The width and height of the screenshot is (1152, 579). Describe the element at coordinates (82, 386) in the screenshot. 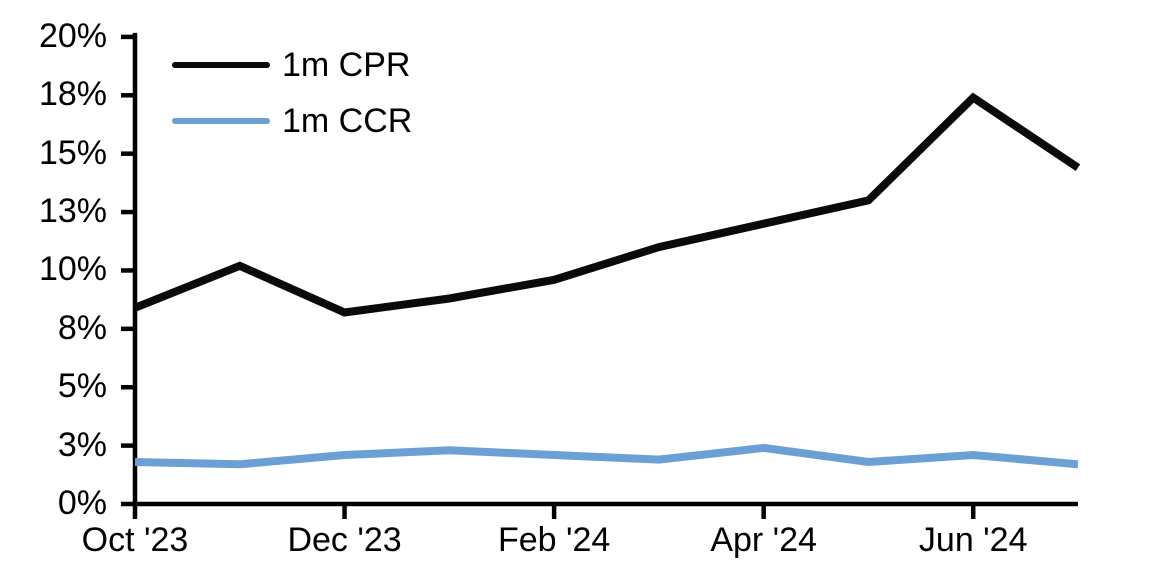

I see `y-tick-label: 5%` at that location.